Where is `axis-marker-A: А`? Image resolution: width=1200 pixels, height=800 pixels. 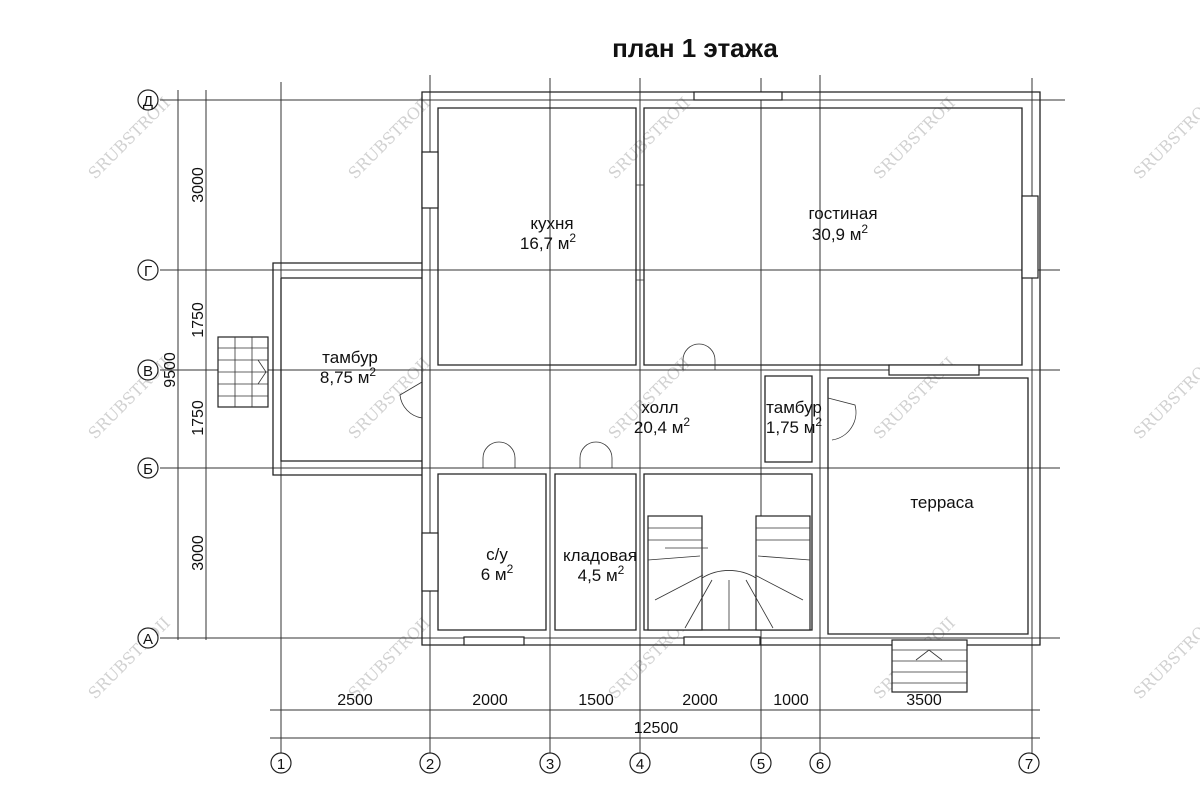 axis-marker-A: А is located at coordinates (148, 638).